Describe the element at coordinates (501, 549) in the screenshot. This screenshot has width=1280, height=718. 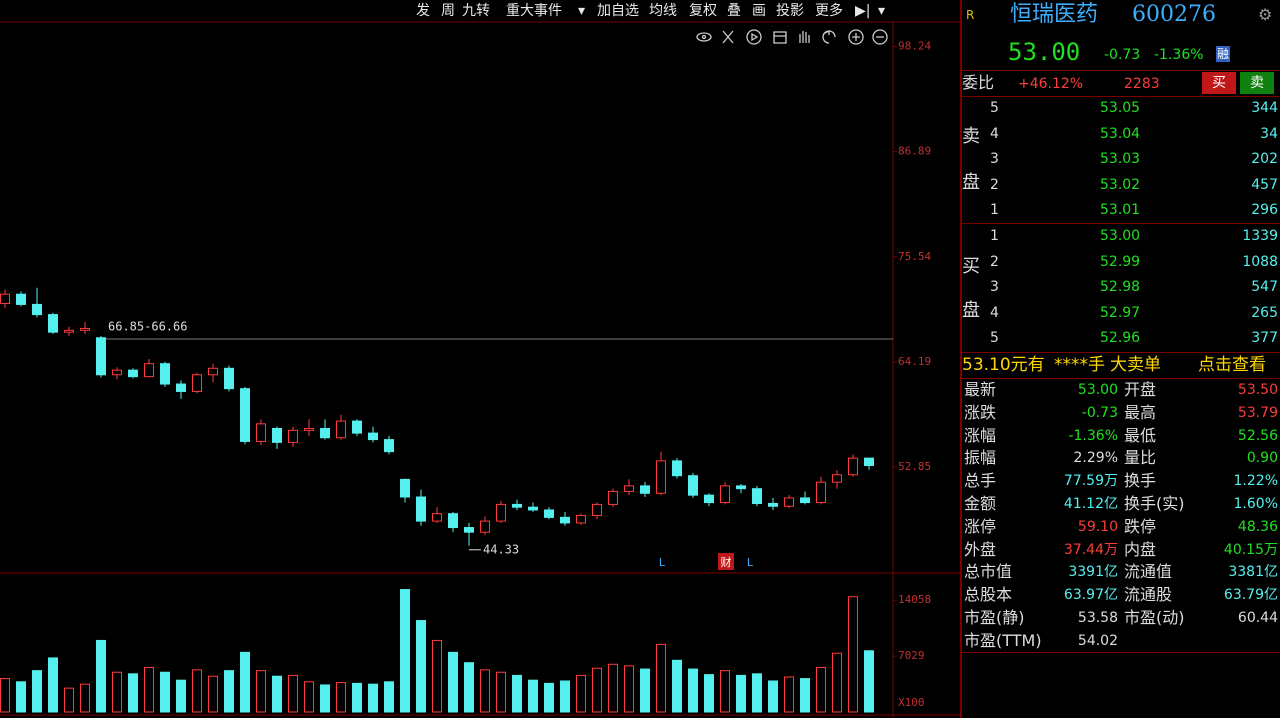
I see `low-label: 44.33` at that location.